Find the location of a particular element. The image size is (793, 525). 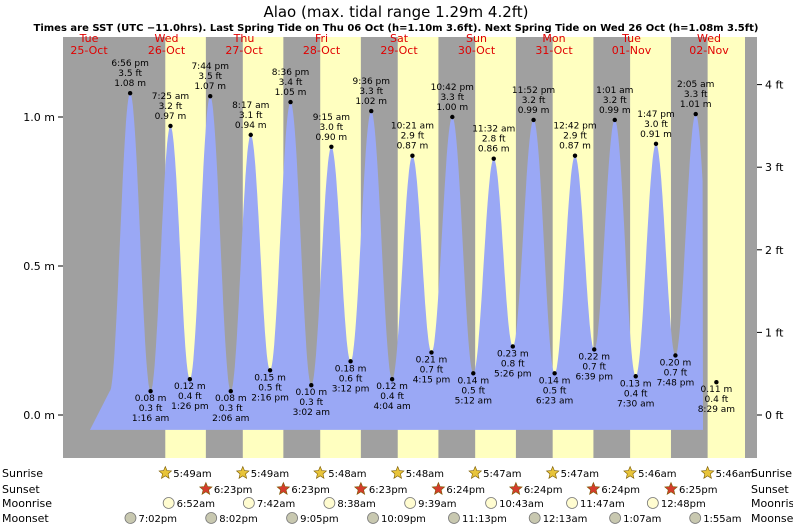

high-tide-label: 0.87 m is located at coordinates (575, 147).